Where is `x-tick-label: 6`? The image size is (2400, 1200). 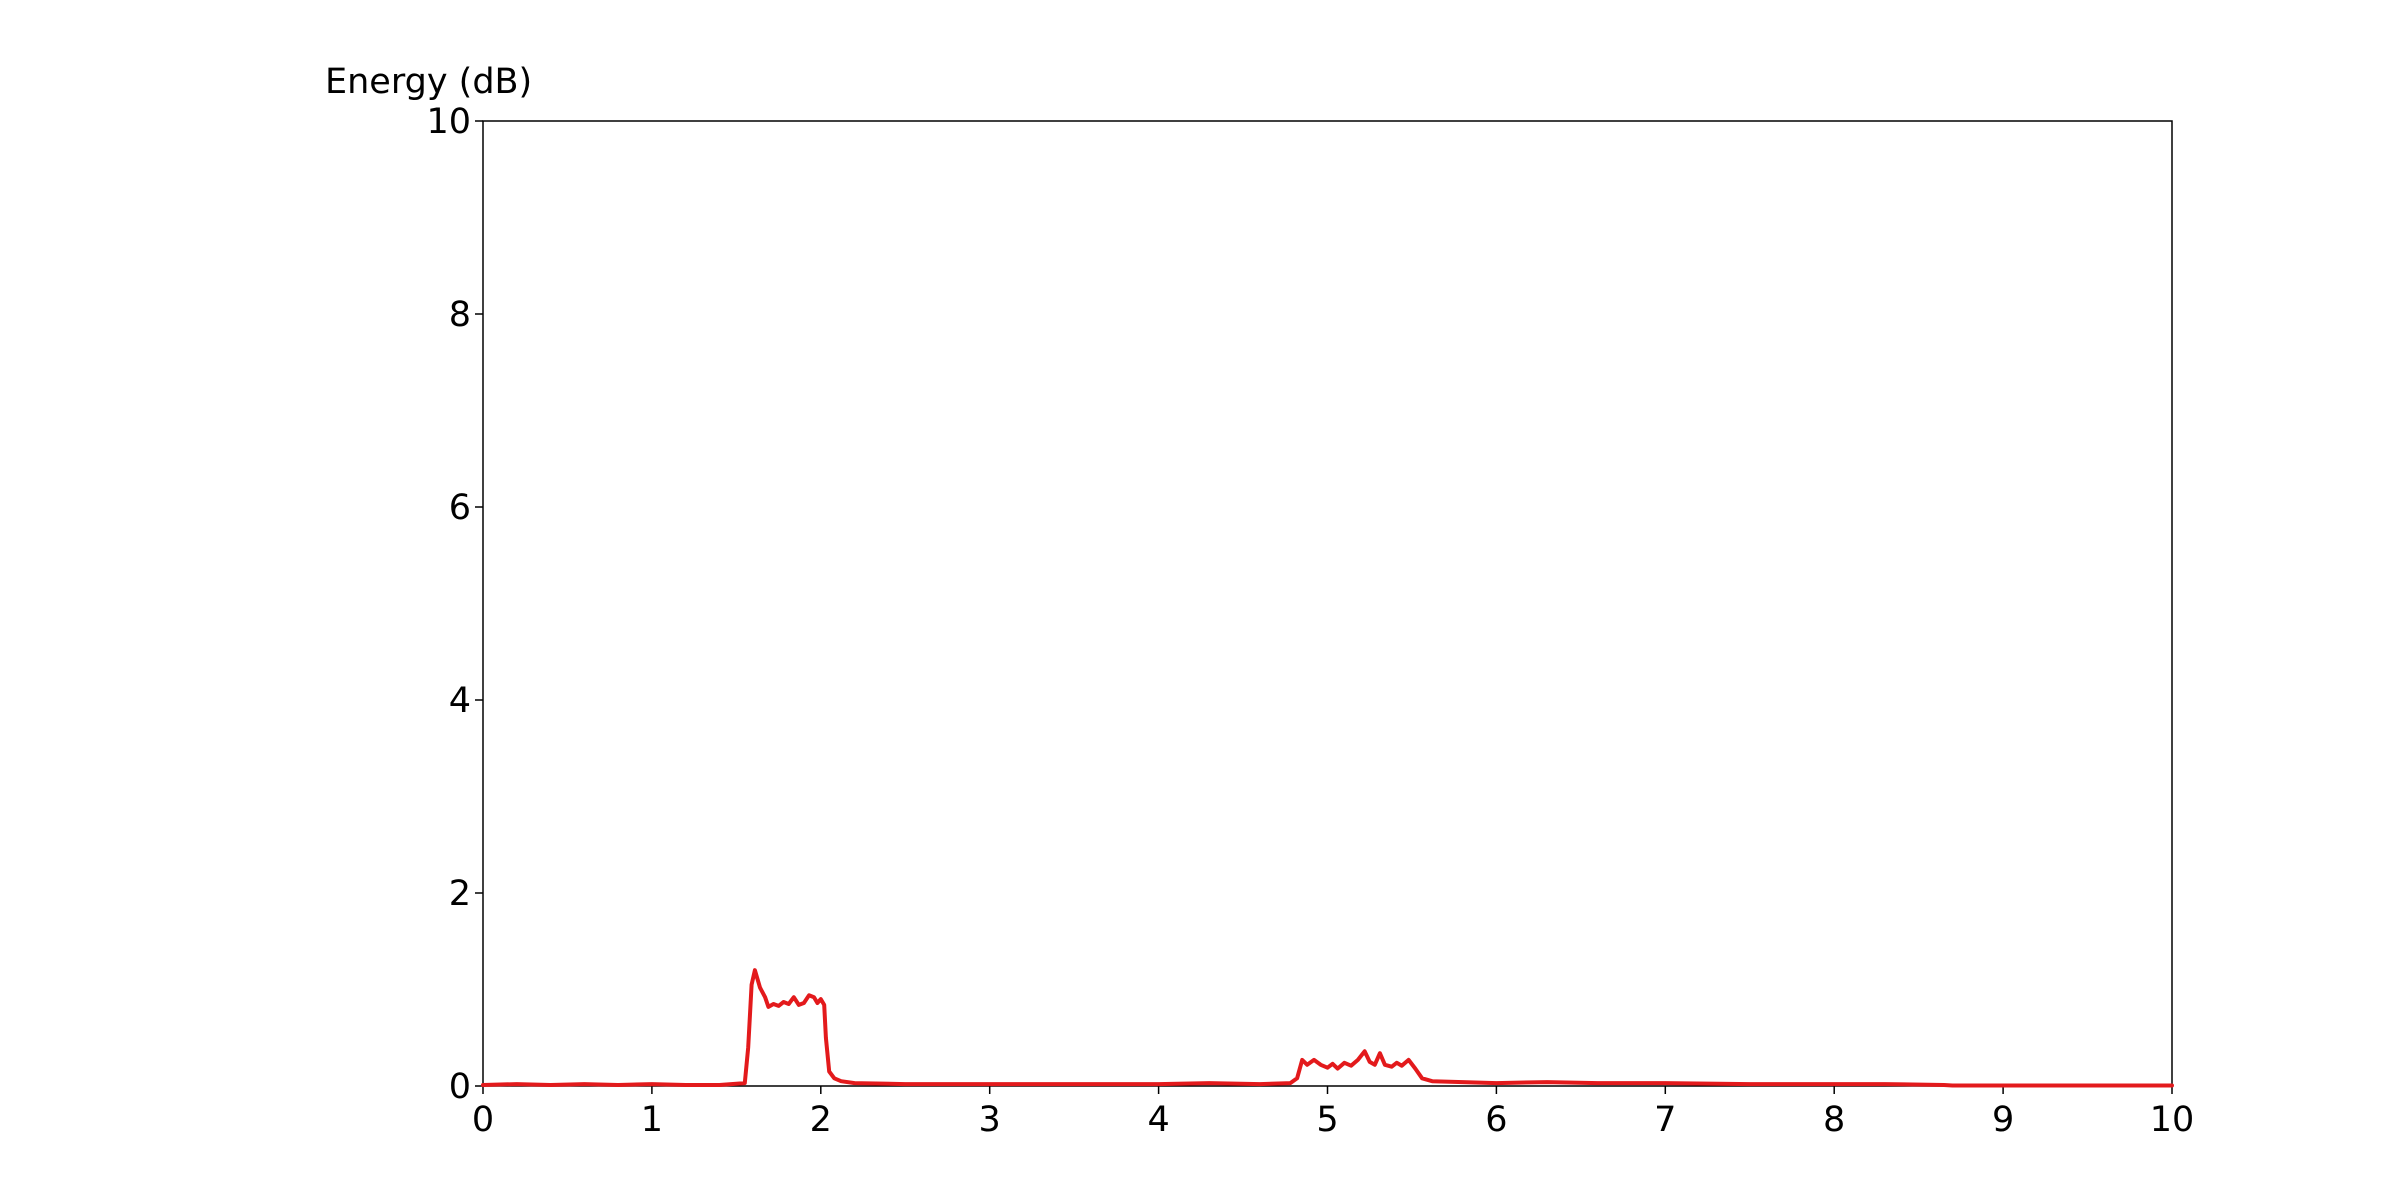 x-tick-label: 6 is located at coordinates (1496, 1120).